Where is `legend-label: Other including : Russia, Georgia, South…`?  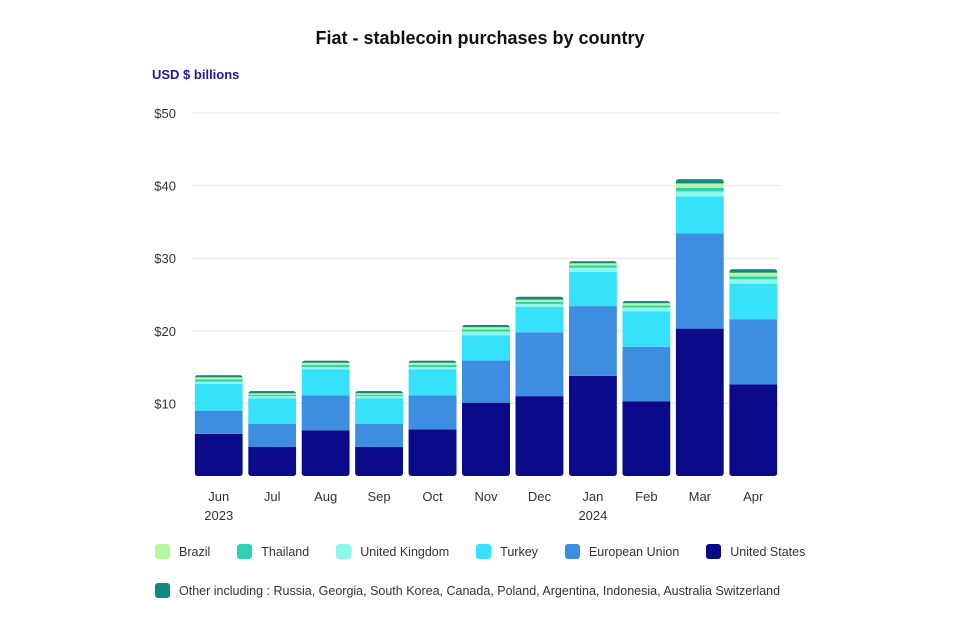 legend-label: Other including : Russia, Georgia, South… is located at coordinates (480, 590).